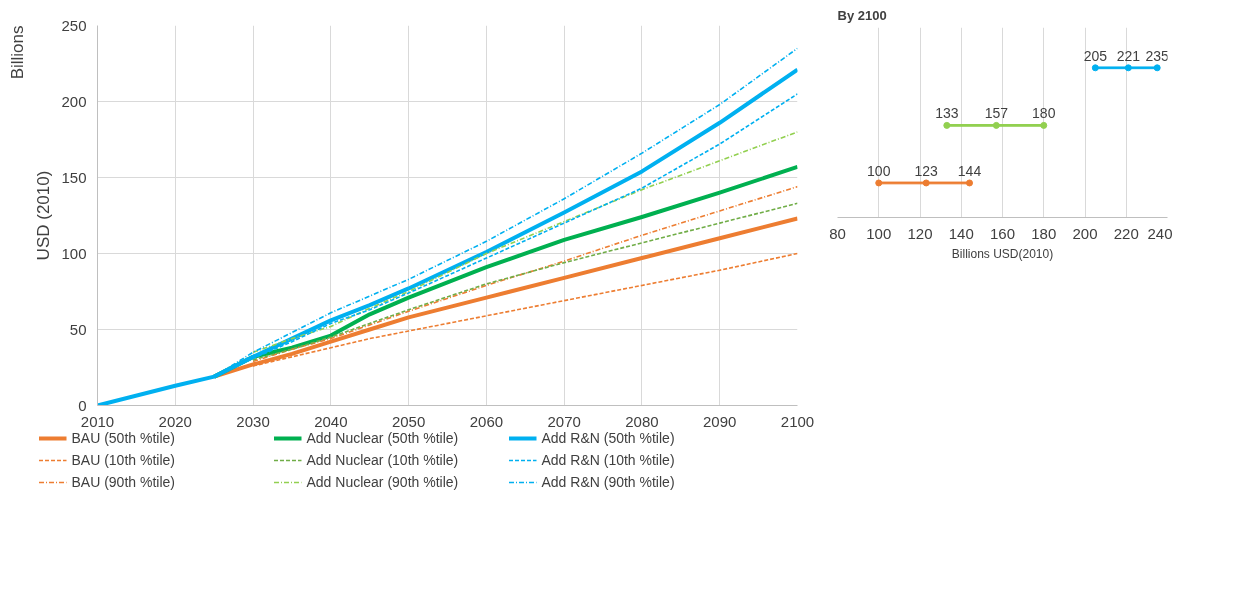 This screenshot has width=1251, height=595. What do you see at coordinates (961, 233) in the screenshot?
I see `x-tick-label: 140` at bounding box center [961, 233].